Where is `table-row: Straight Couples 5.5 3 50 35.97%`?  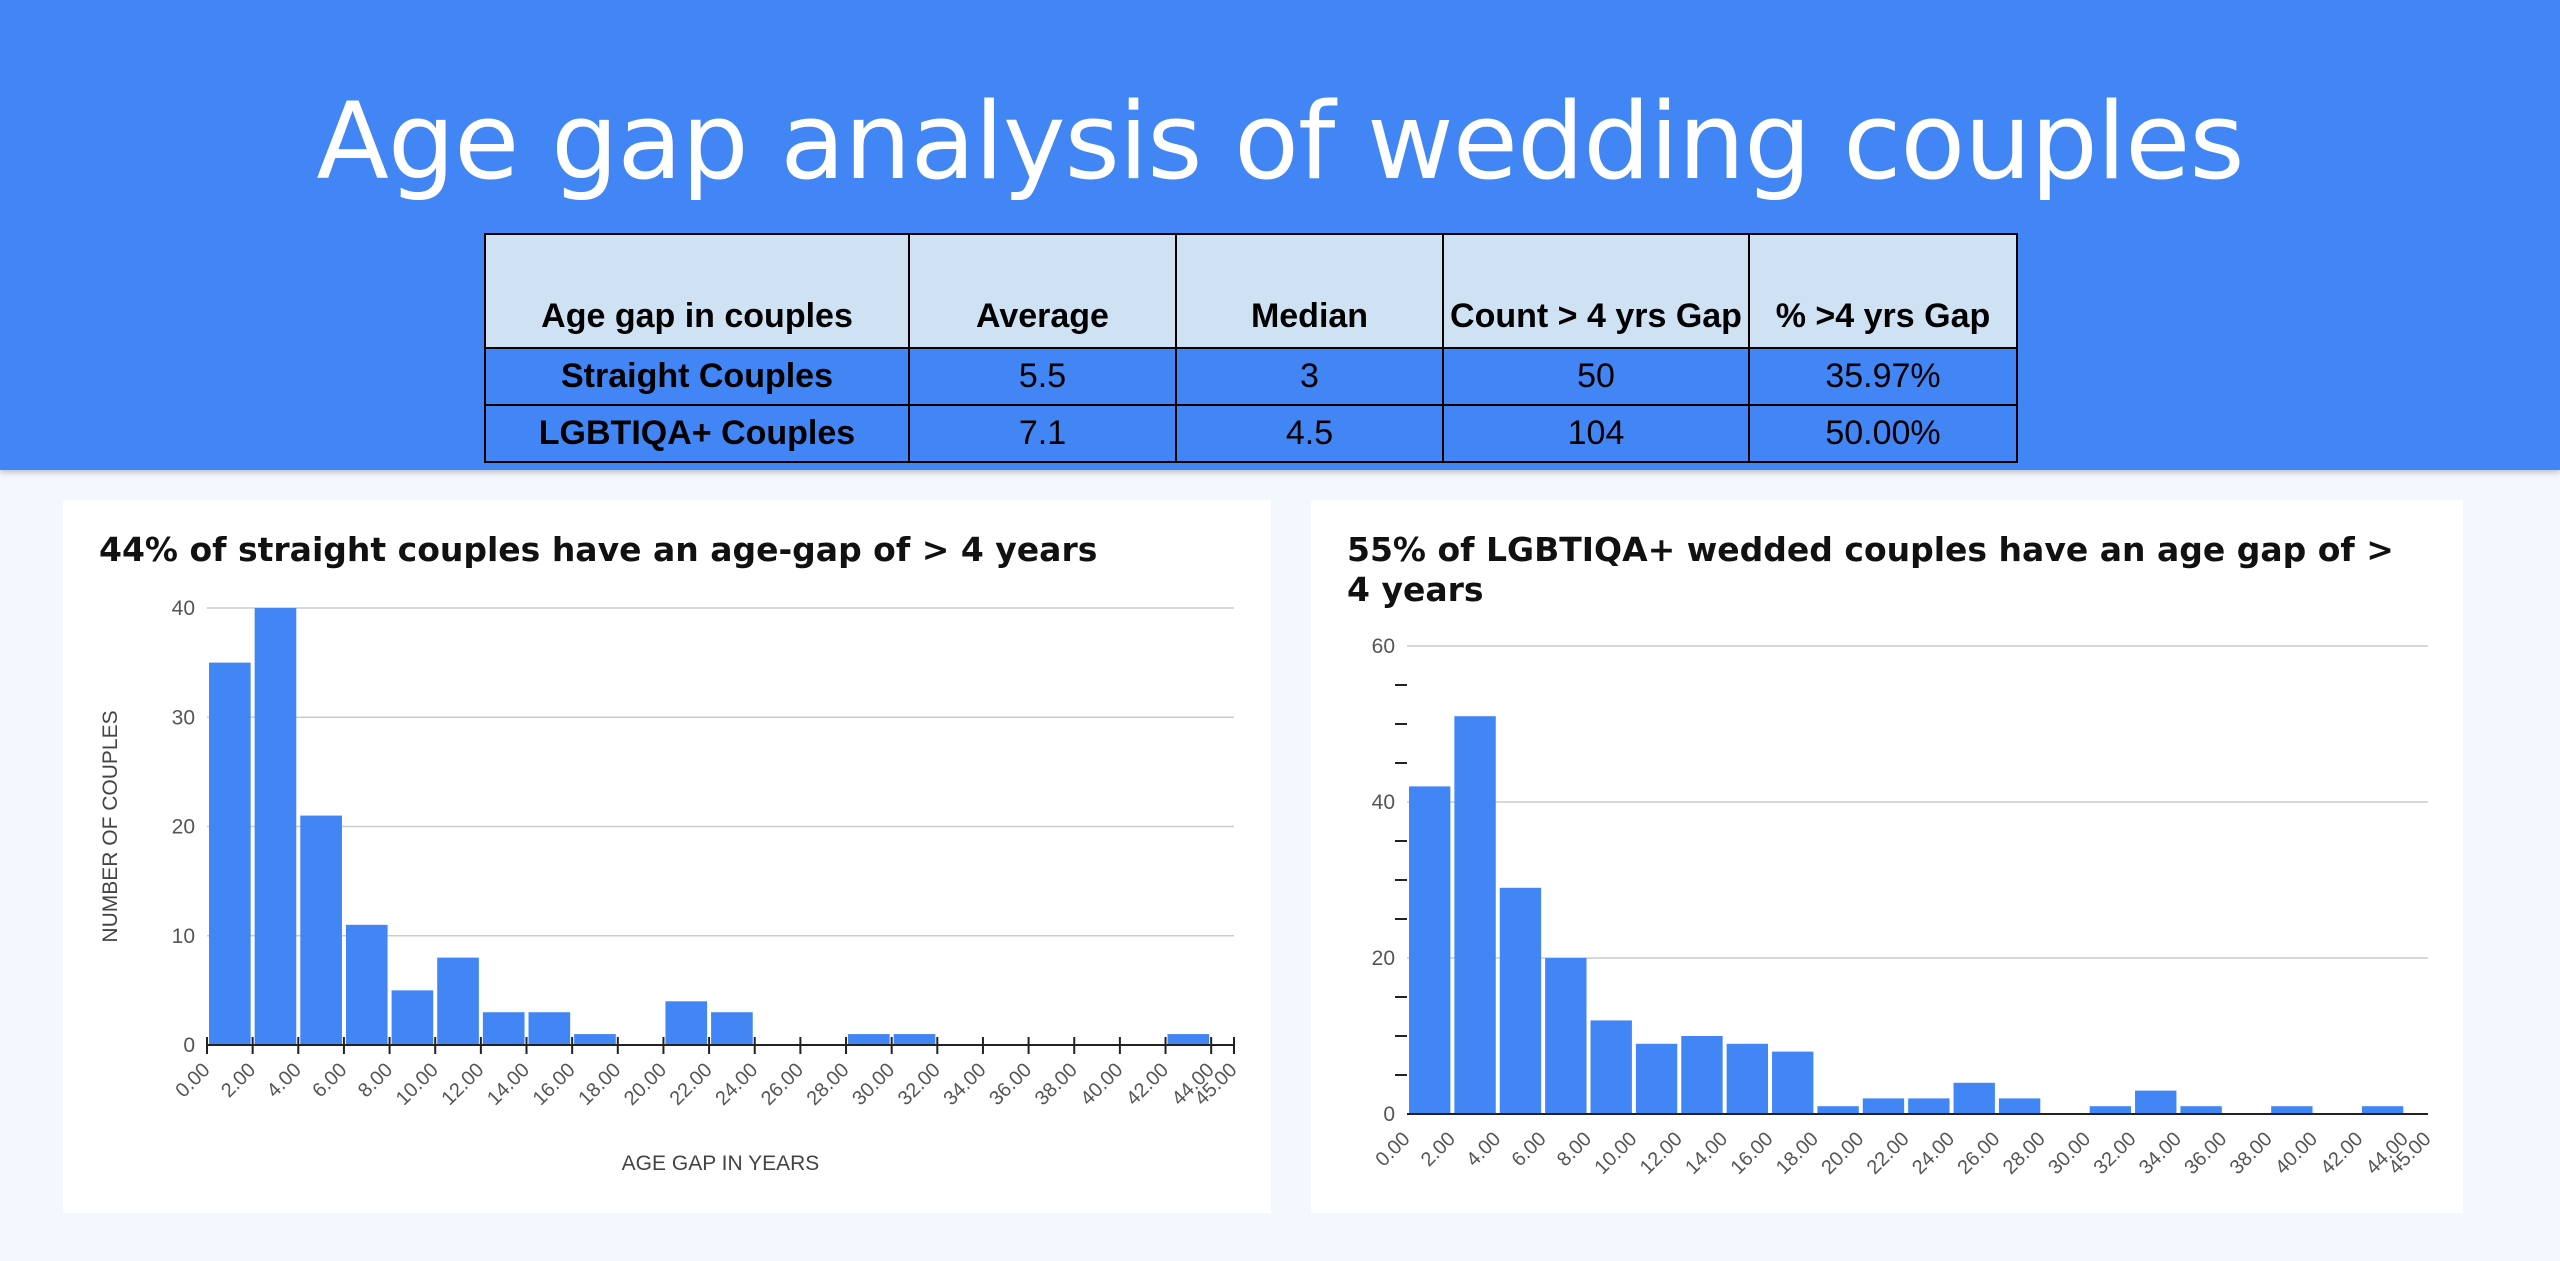
table-row: Straight Couples 5.5 3 50 35.97% is located at coordinates (1251, 376).